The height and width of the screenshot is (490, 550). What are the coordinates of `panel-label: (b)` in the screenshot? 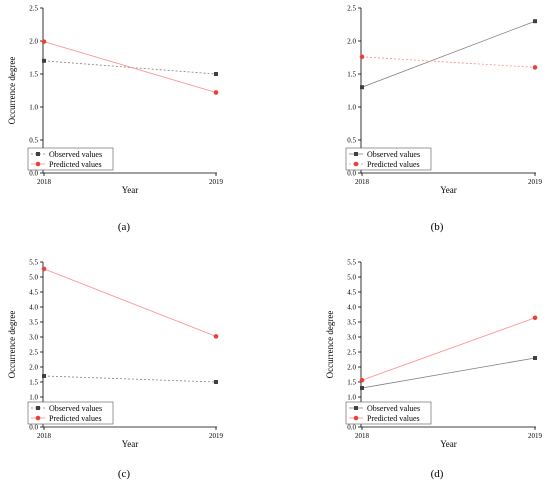 It's located at (437, 227).